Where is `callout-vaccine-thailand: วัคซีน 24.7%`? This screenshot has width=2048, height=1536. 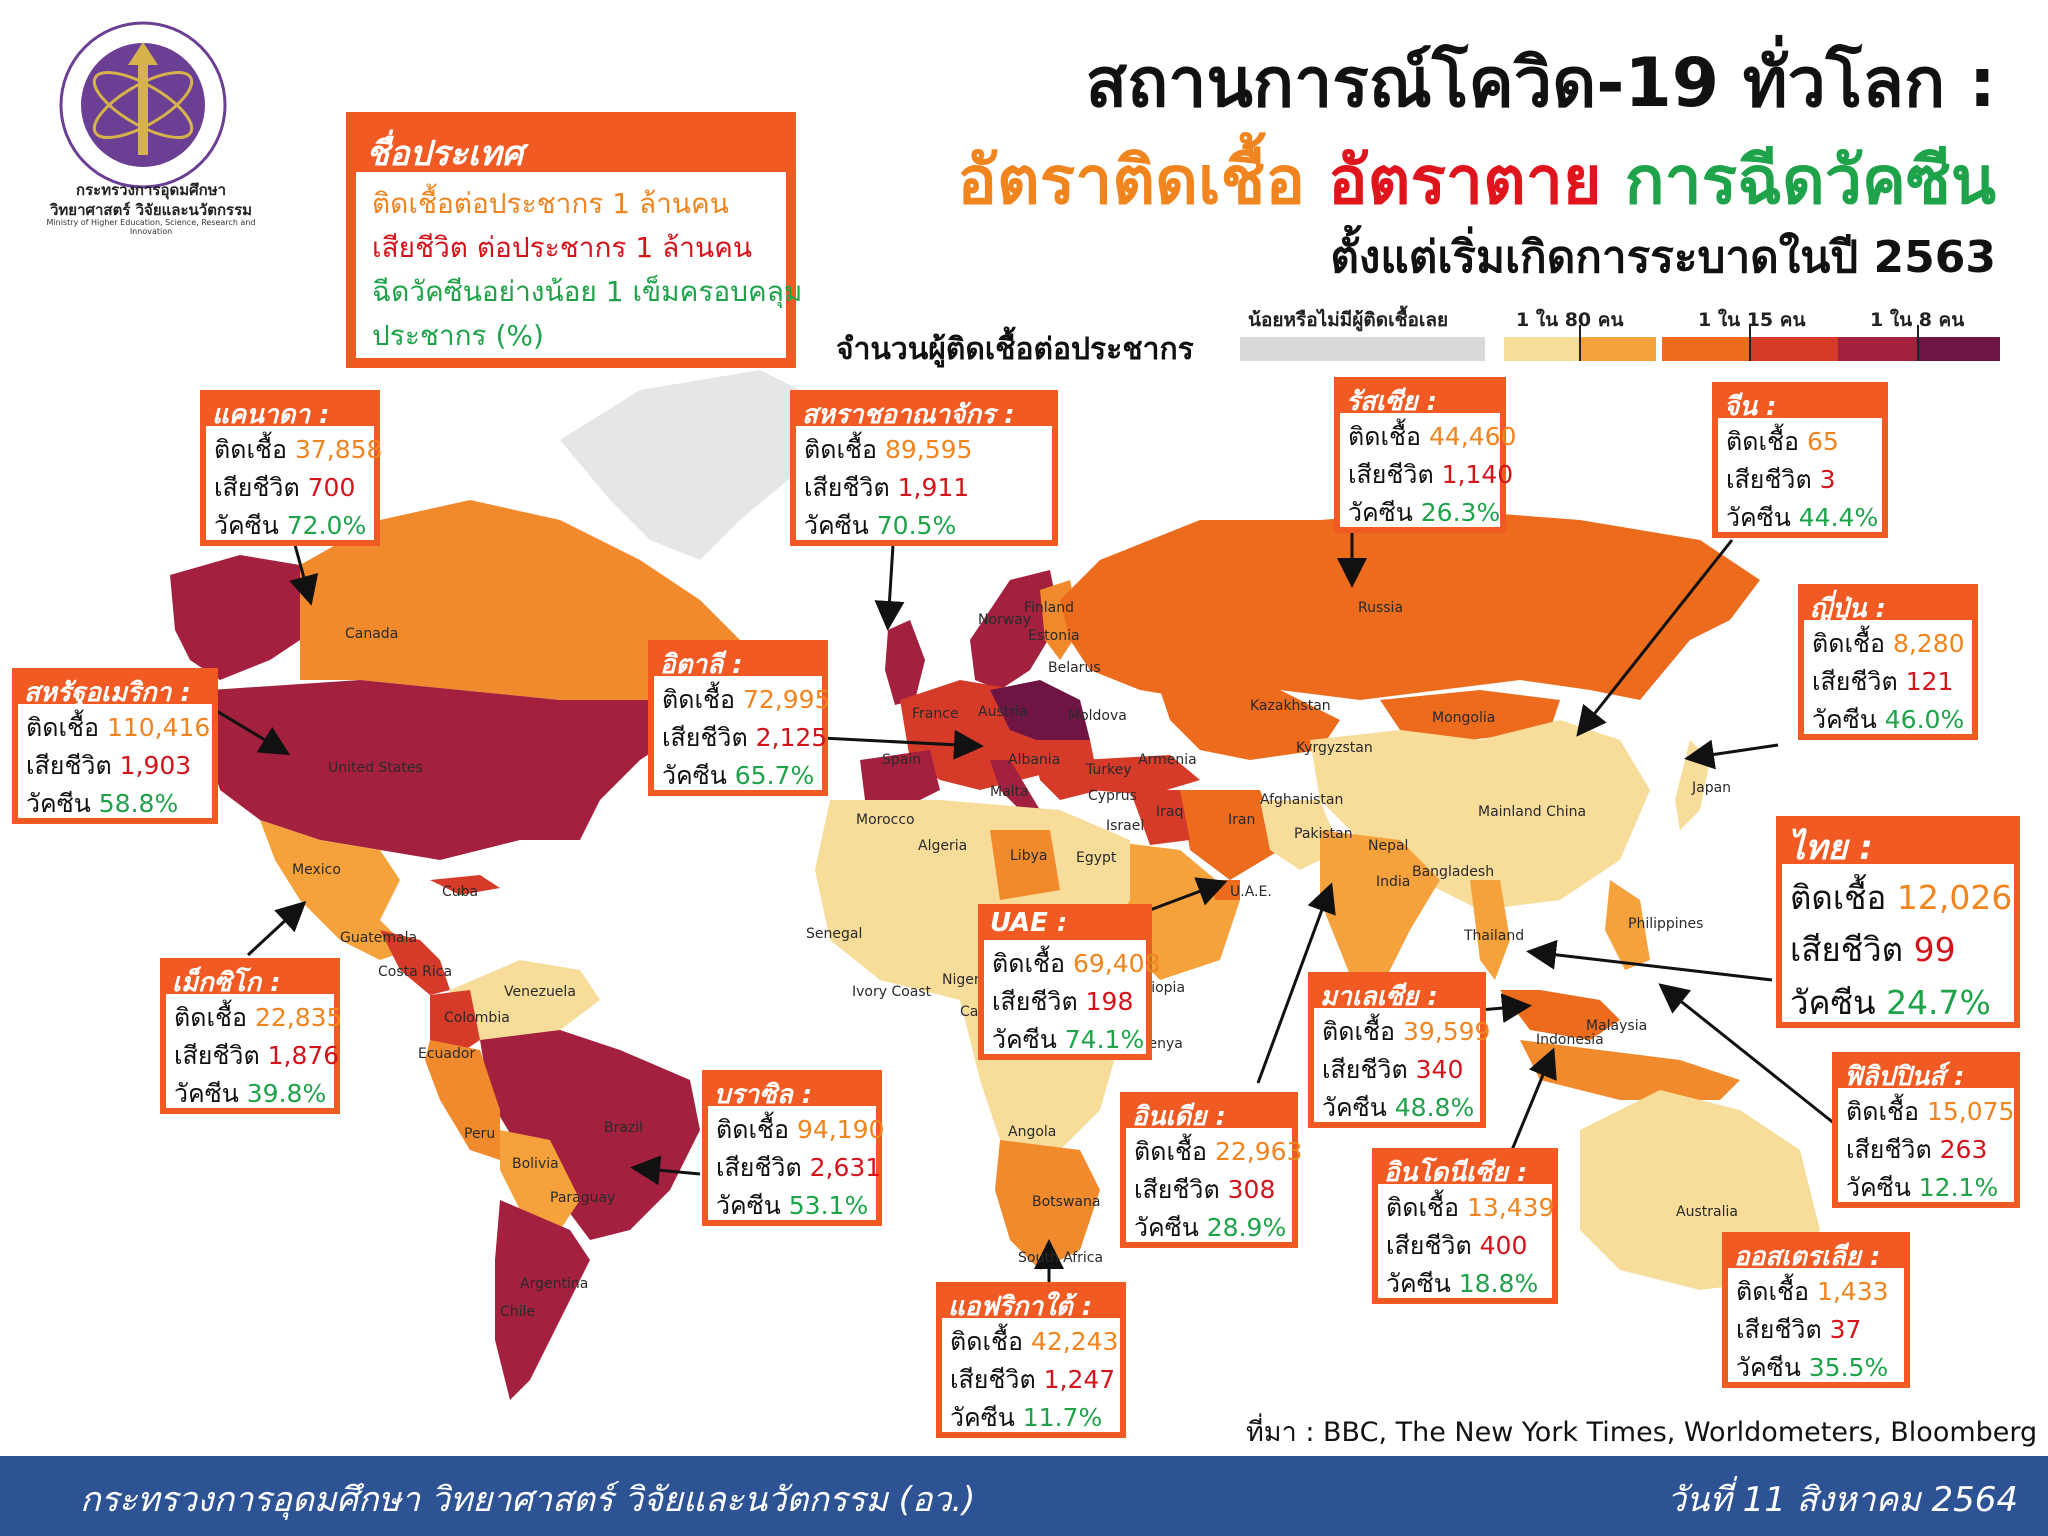
callout-vaccine-thailand: วัคซีน 24.7% is located at coordinates (1890, 1002).